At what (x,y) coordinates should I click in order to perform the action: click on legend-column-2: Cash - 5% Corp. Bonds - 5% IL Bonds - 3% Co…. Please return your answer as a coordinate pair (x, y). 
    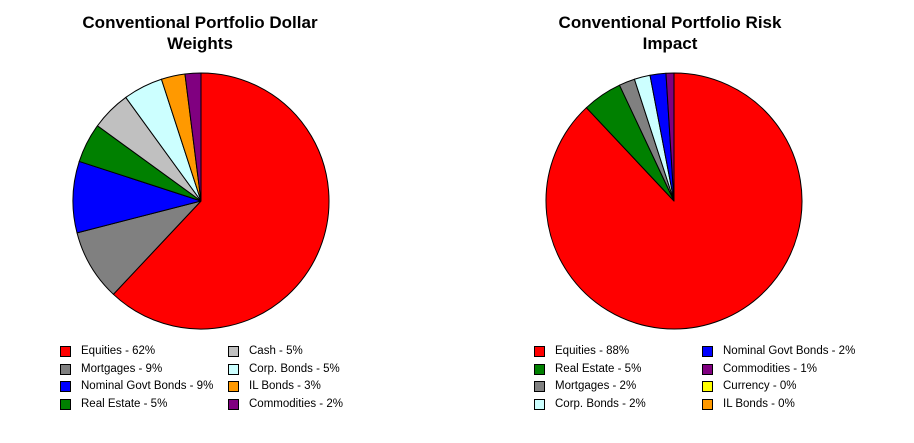
    Looking at the image, I should click on (285, 378).